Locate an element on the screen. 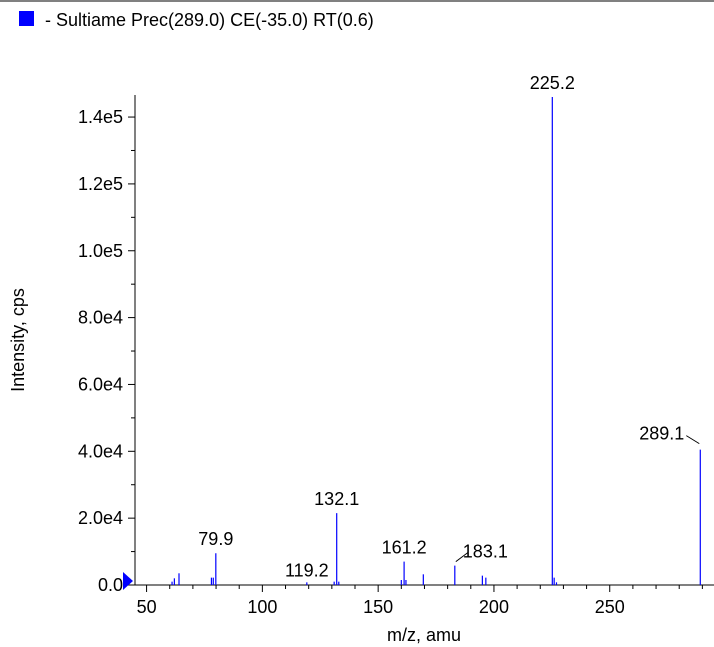 This screenshot has width=714, height=647. peak-label: 161.2 is located at coordinates (404, 548).